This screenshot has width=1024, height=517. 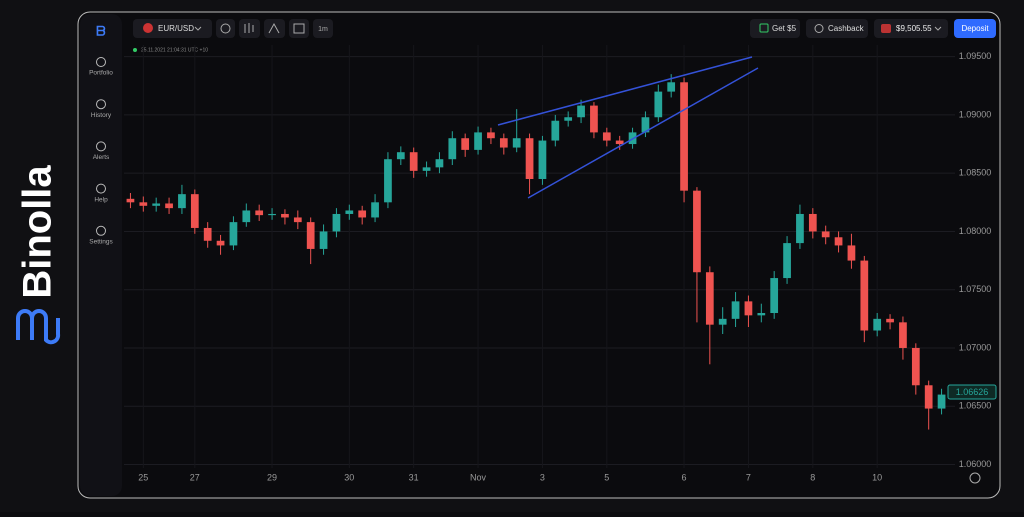 I want to click on x-tick-label: 27, so click(x=195, y=477).